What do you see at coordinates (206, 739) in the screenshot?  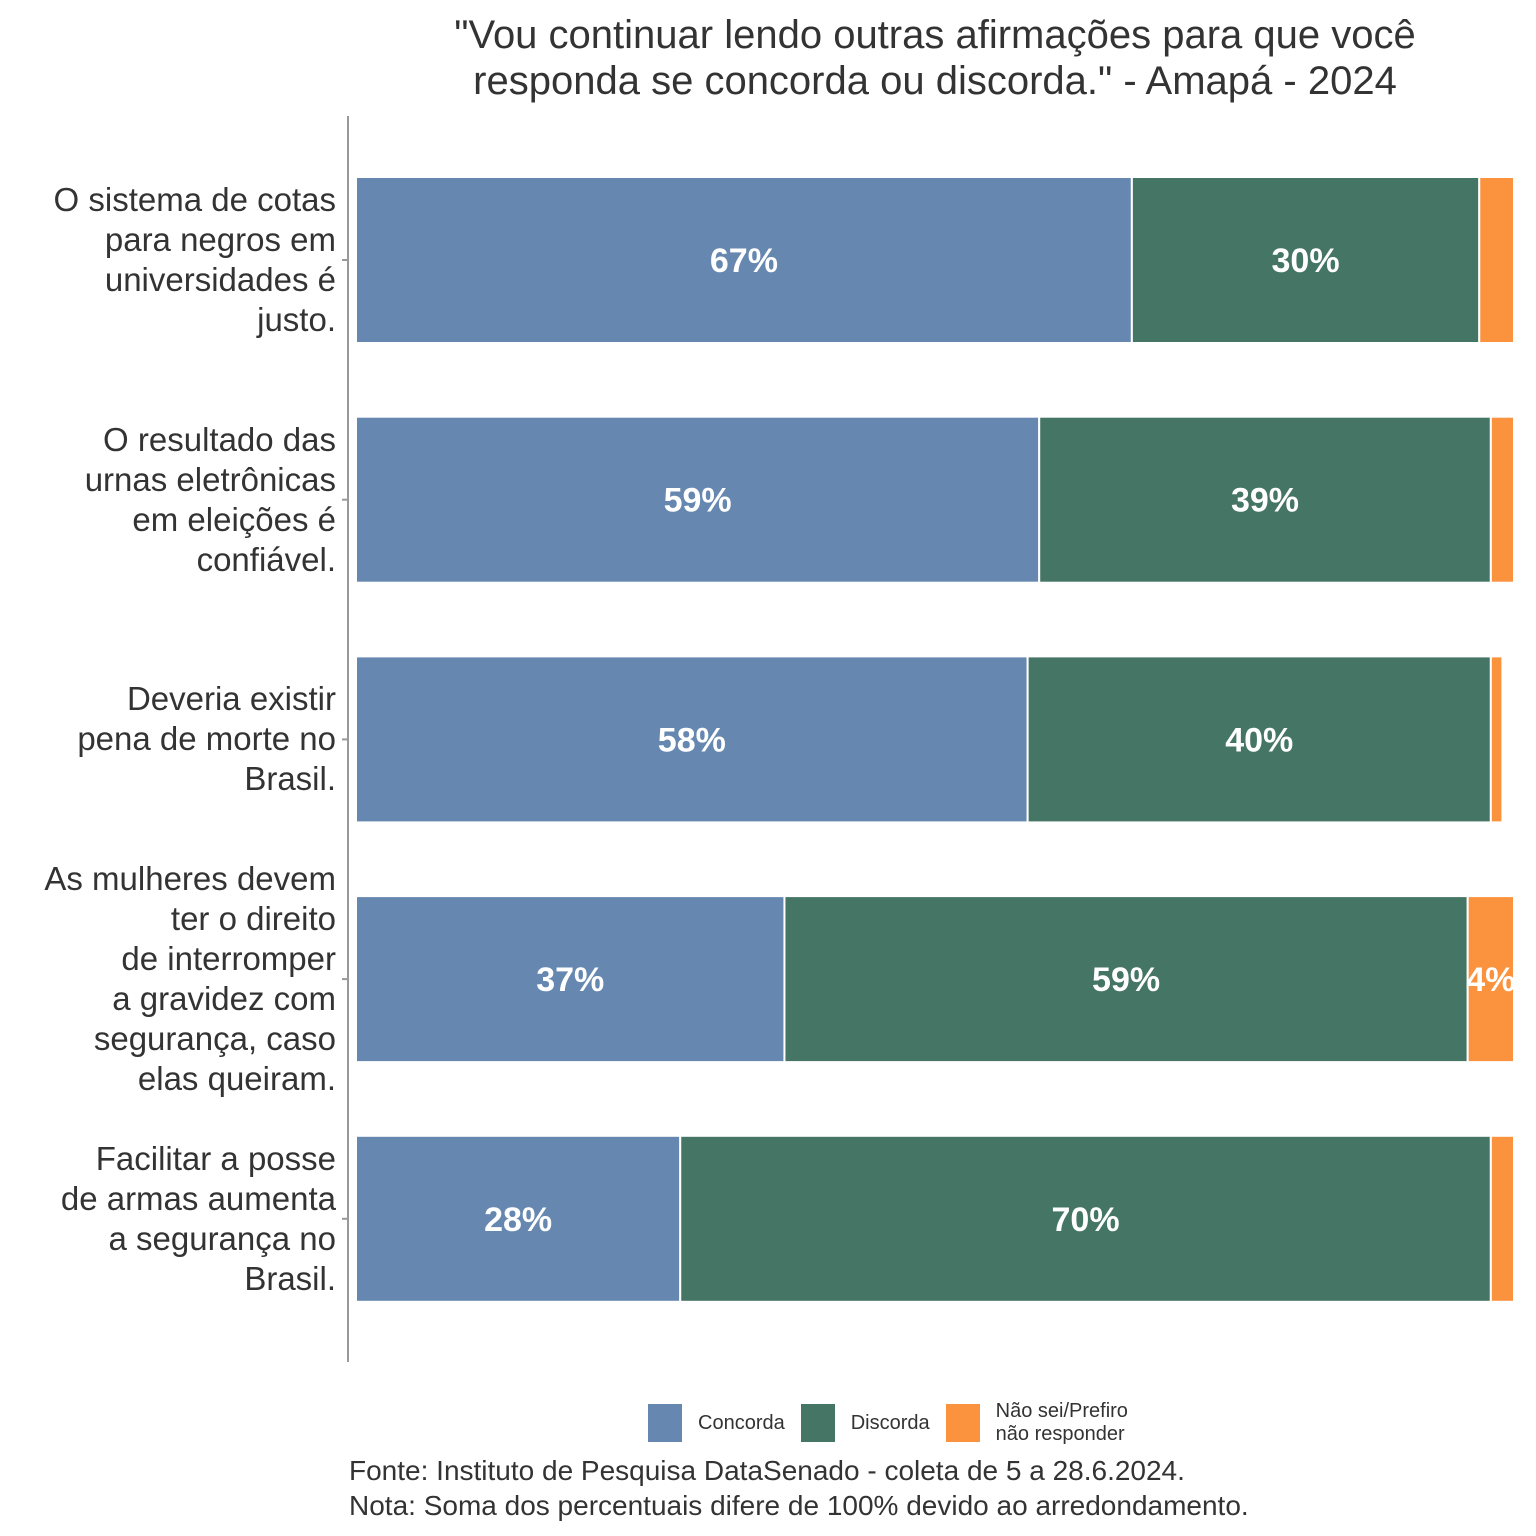 I see `category-label: Deveria existir pena de morte no Brasil.` at bounding box center [206, 739].